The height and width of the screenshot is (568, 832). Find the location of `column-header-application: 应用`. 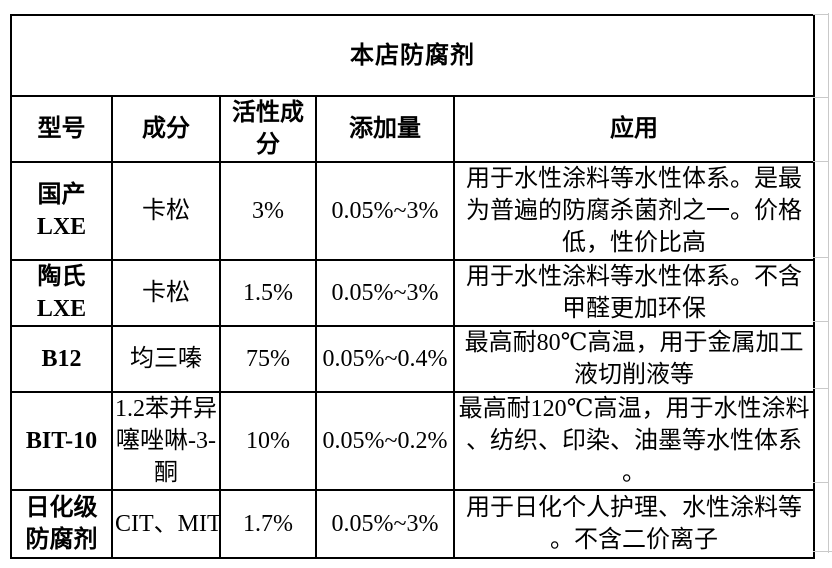

column-header-application: 应用 is located at coordinates (634, 129).